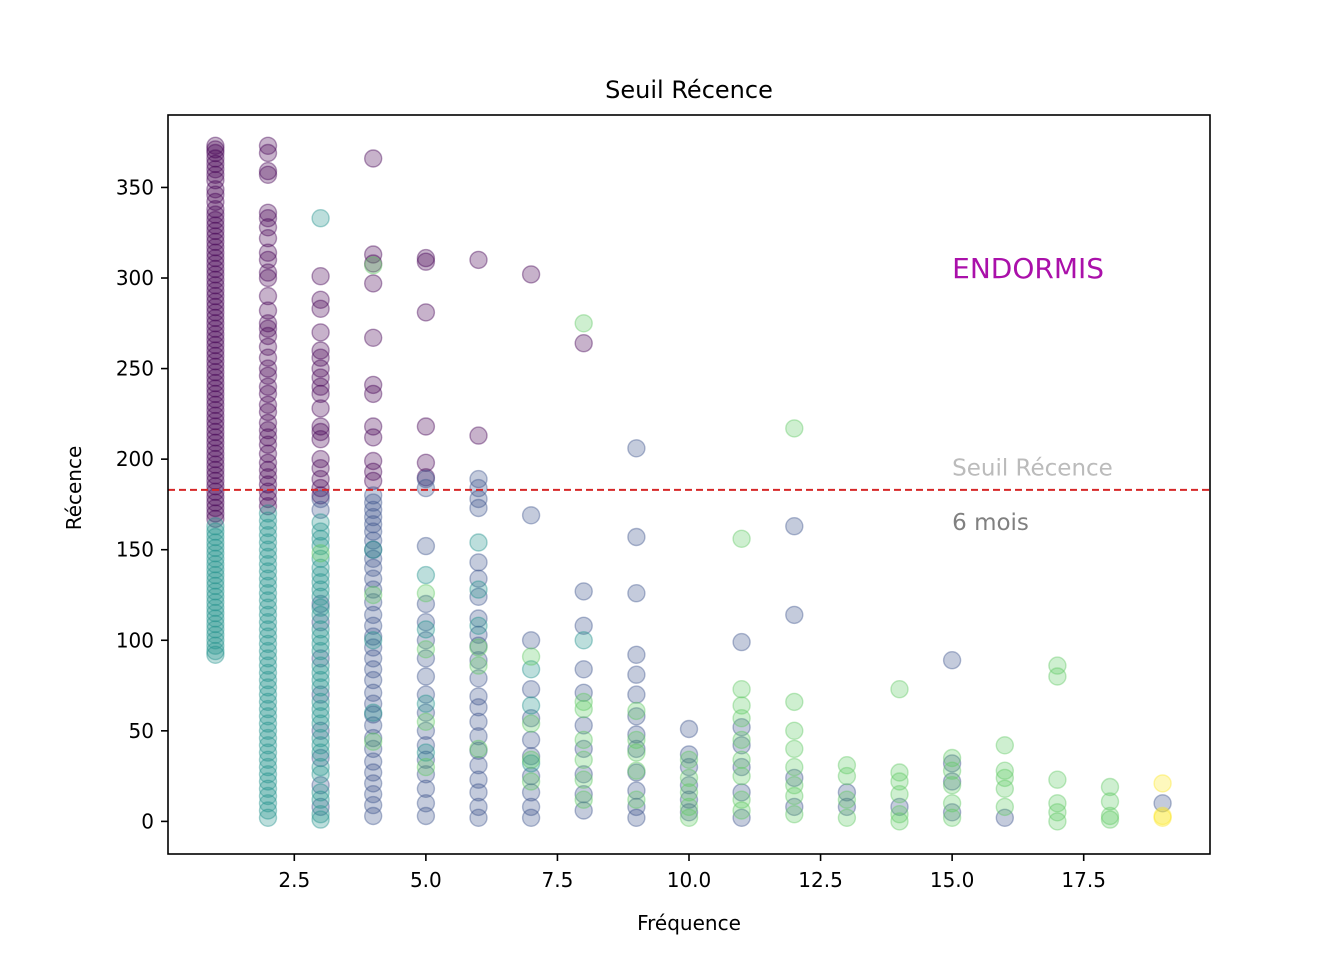 Image resolution: width=1344 pixels, height=960 pixels. What do you see at coordinates (1032, 394) in the screenshot?
I see `annotations: ENDORMIS Seuil Récence 6 mois` at bounding box center [1032, 394].